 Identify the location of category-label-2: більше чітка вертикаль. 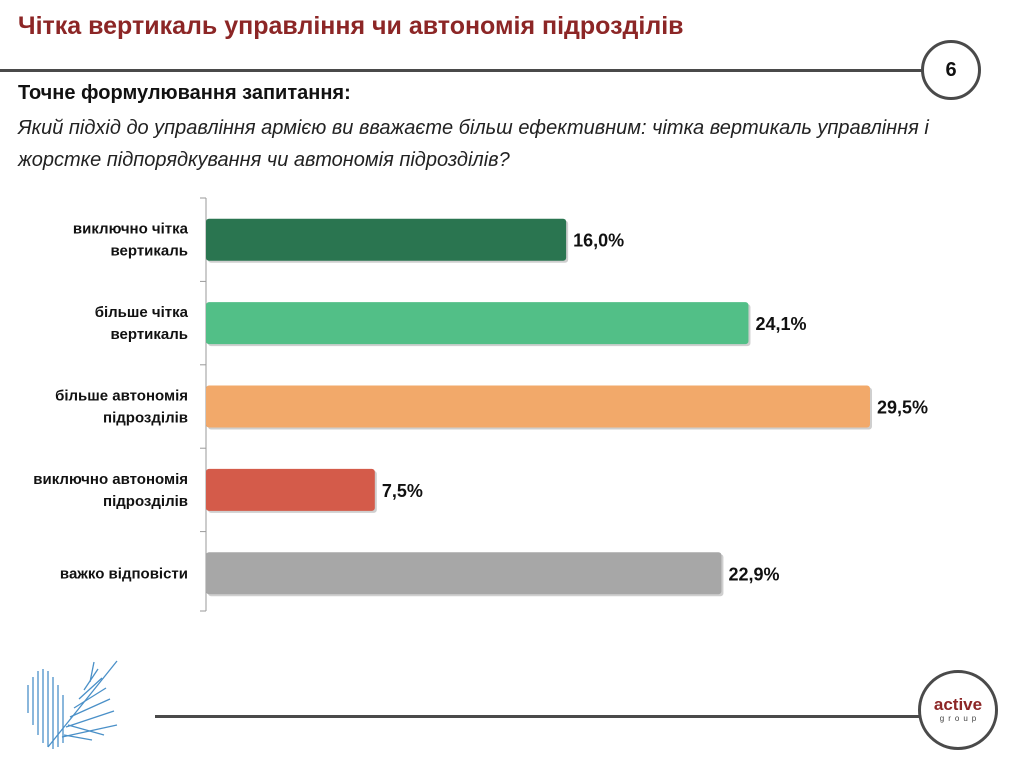
(142, 323).